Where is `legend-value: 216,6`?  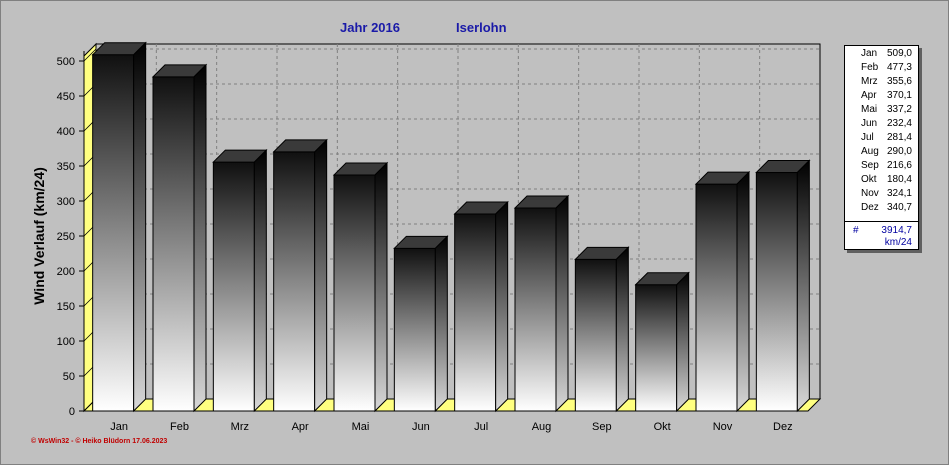 legend-value: 216,6 is located at coordinates (899, 165).